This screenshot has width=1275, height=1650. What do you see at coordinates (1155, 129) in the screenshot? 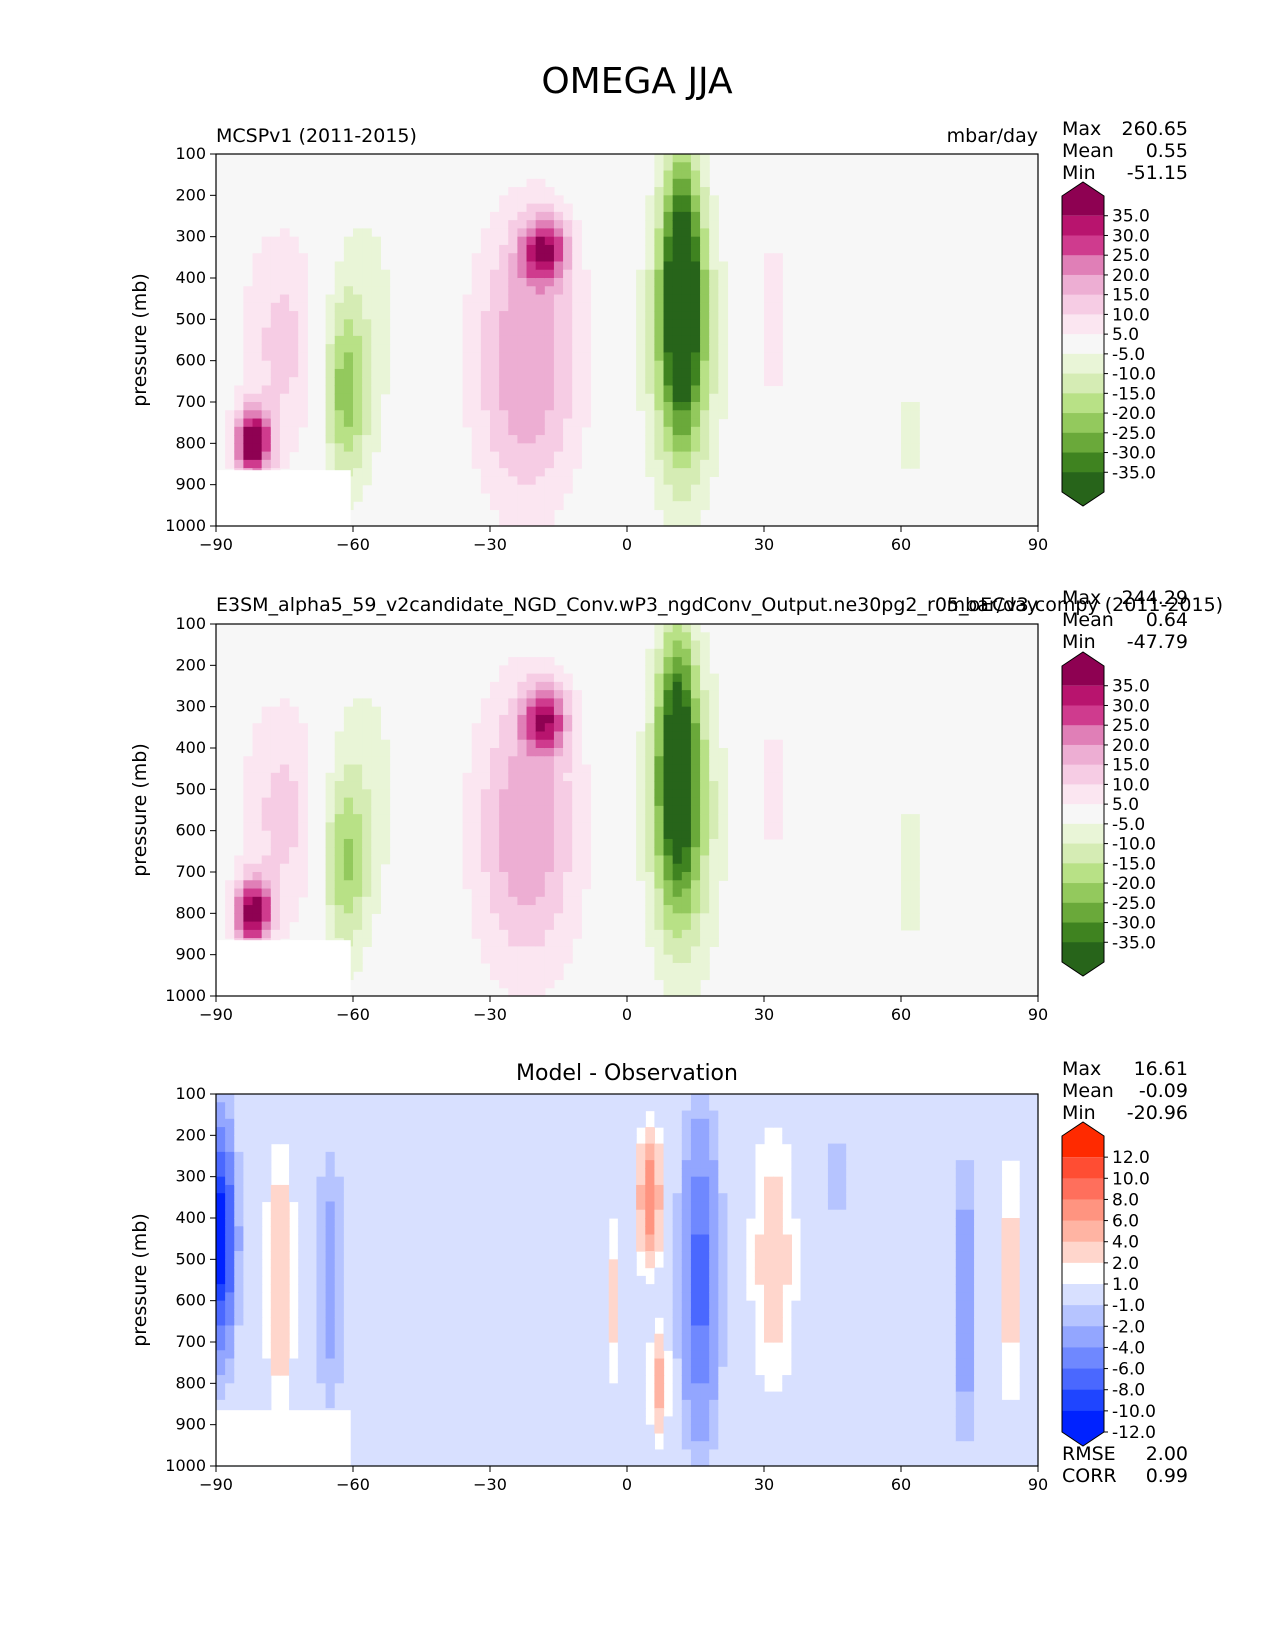
I see `panel-test-max: 260.65` at bounding box center [1155, 129].